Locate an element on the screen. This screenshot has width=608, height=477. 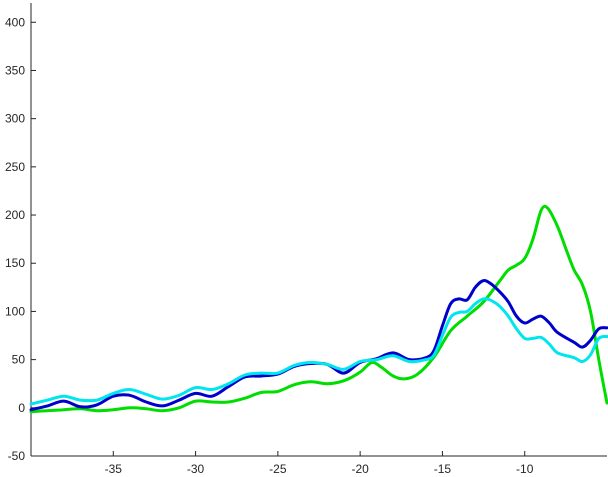
x-tick-label: -30 is located at coordinates (196, 469).